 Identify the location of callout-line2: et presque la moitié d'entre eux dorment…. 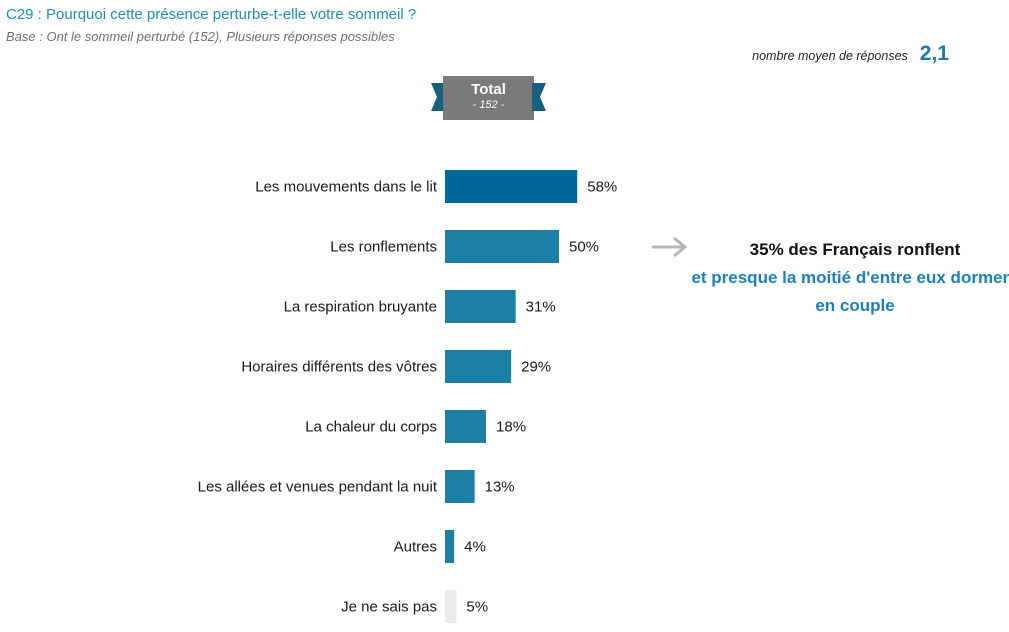
(850, 291).